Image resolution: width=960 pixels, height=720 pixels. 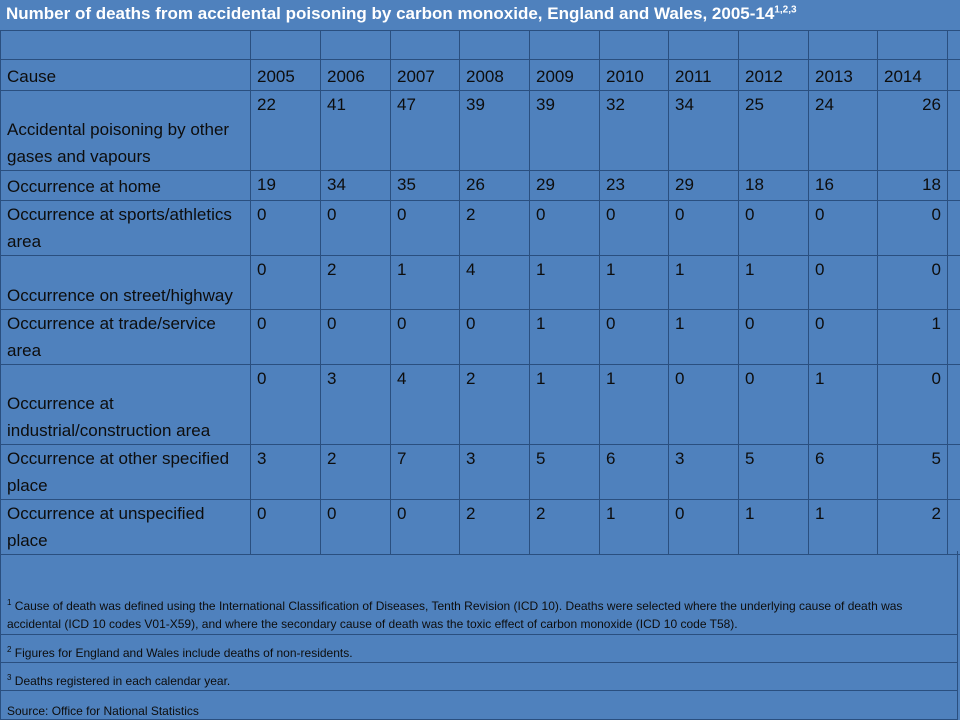 I want to click on value-cell: 25, so click(x=773, y=130).